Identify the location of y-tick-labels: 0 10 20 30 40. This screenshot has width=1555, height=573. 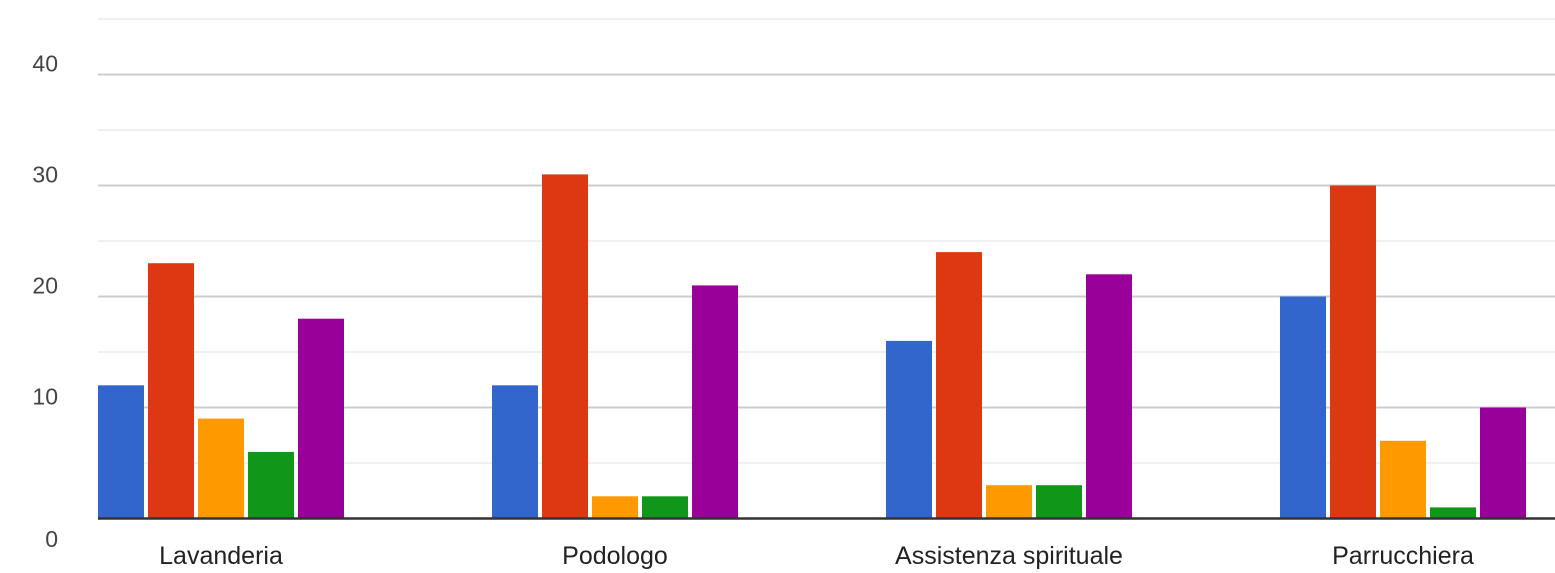
(45, 302).